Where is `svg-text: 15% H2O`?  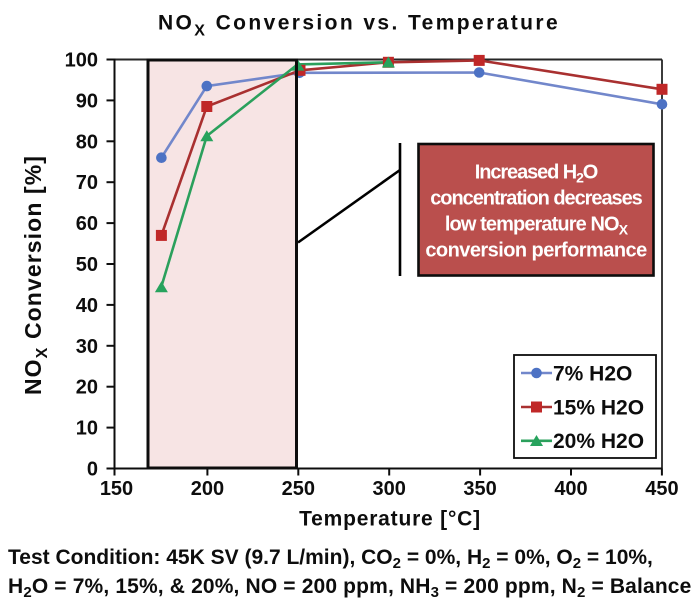
svg-text: 15% H2O is located at coordinates (598, 408).